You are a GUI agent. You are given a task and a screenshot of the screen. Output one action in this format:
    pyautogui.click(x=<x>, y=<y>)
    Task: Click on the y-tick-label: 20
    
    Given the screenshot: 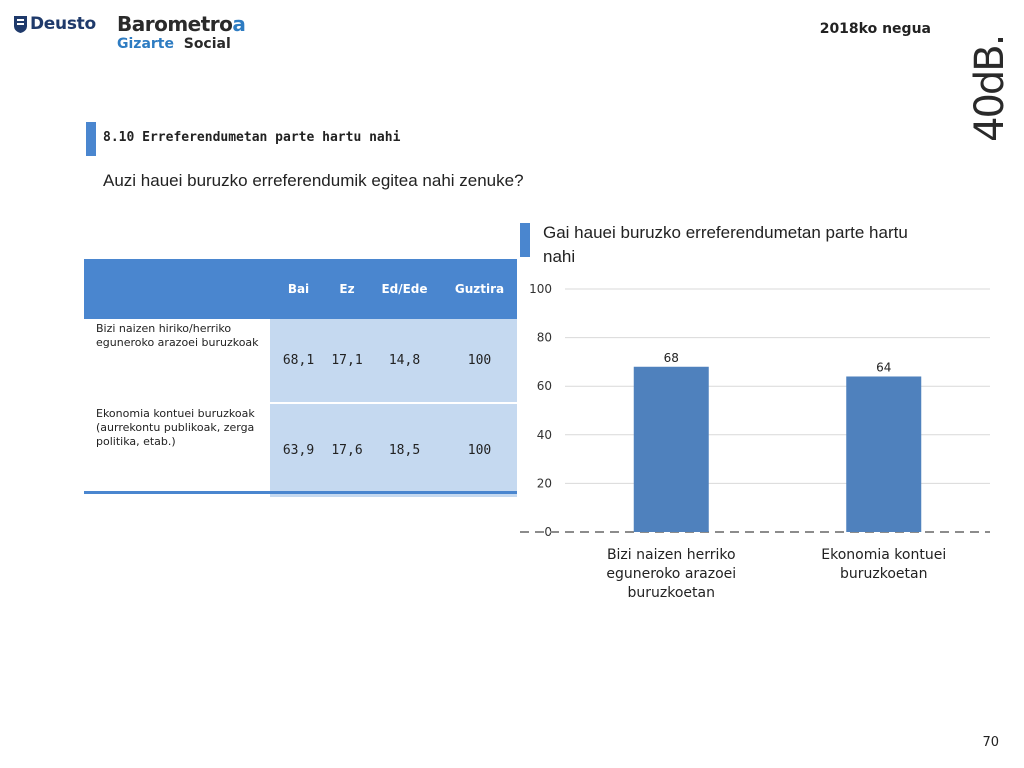 What is the action you would take?
    pyautogui.click(x=544, y=483)
    